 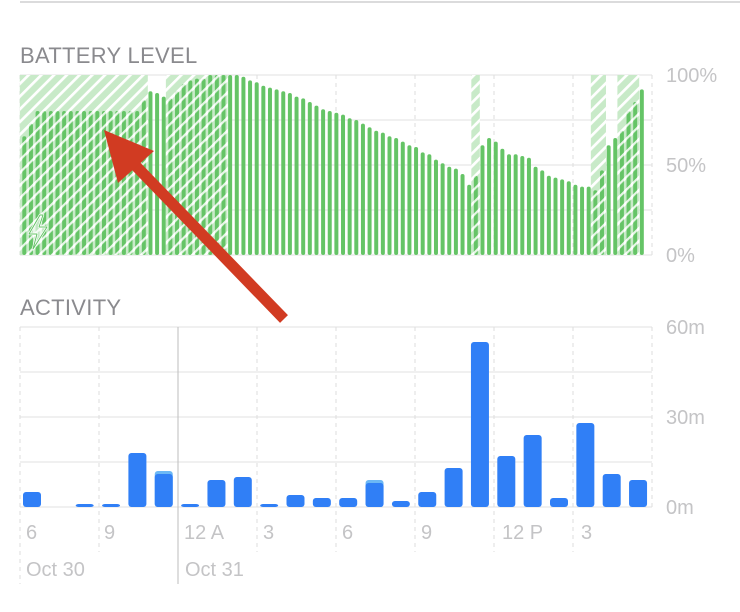 I want to click on activity-y-label-0: 0m, so click(x=680, y=508).